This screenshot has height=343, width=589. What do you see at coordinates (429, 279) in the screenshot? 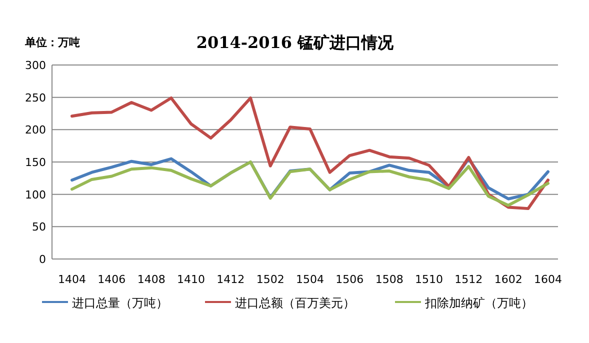
I see `x-tick-label: 1510` at bounding box center [429, 279].